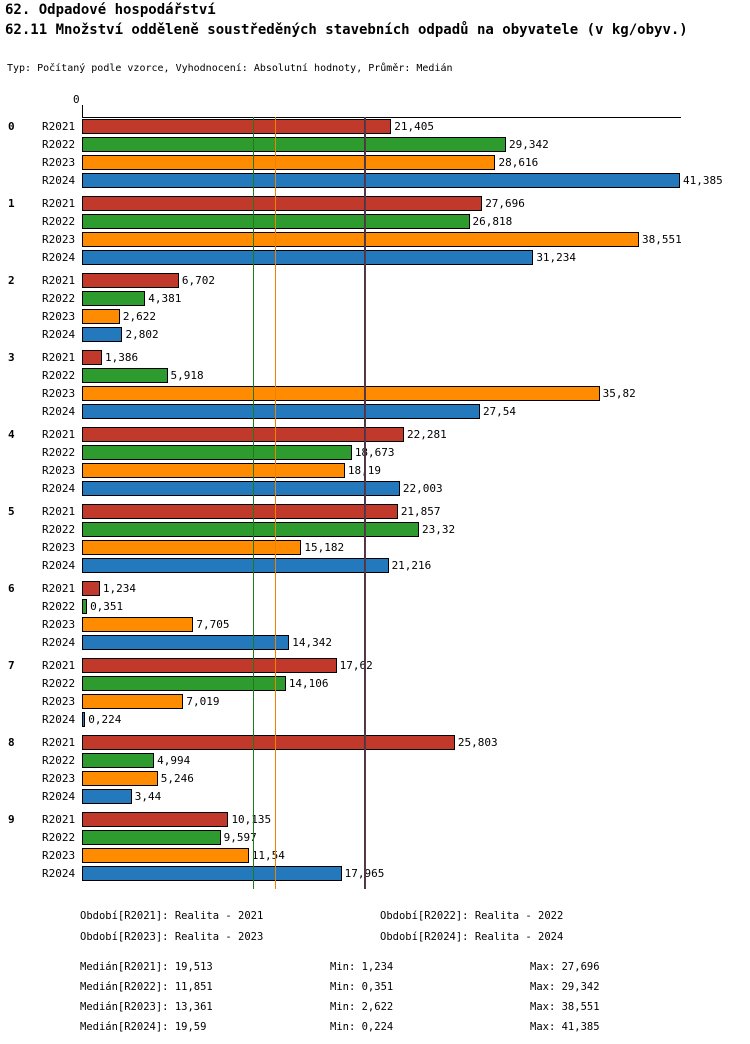  What do you see at coordinates (174, 760) in the screenshot?
I see `bar-value-label: 4,994` at bounding box center [174, 760].